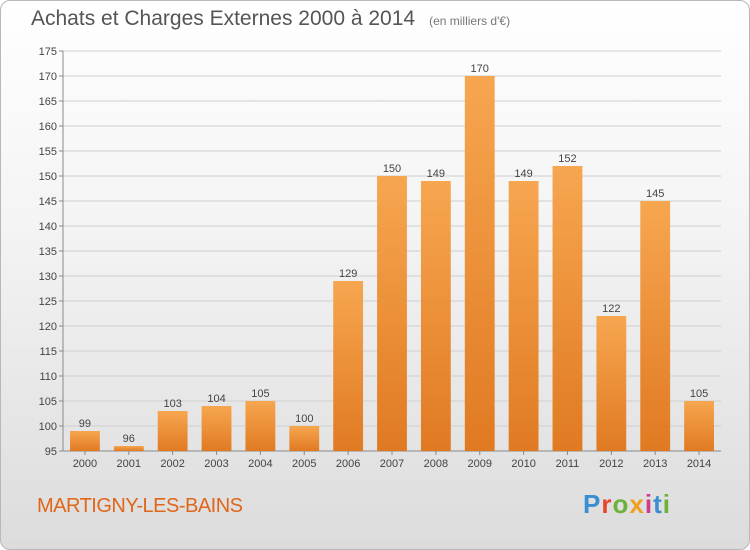  What do you see at coordinates (48, 102) in the screenshot?
I see `y-tick-label: 165` at bounding box center [48, 102].